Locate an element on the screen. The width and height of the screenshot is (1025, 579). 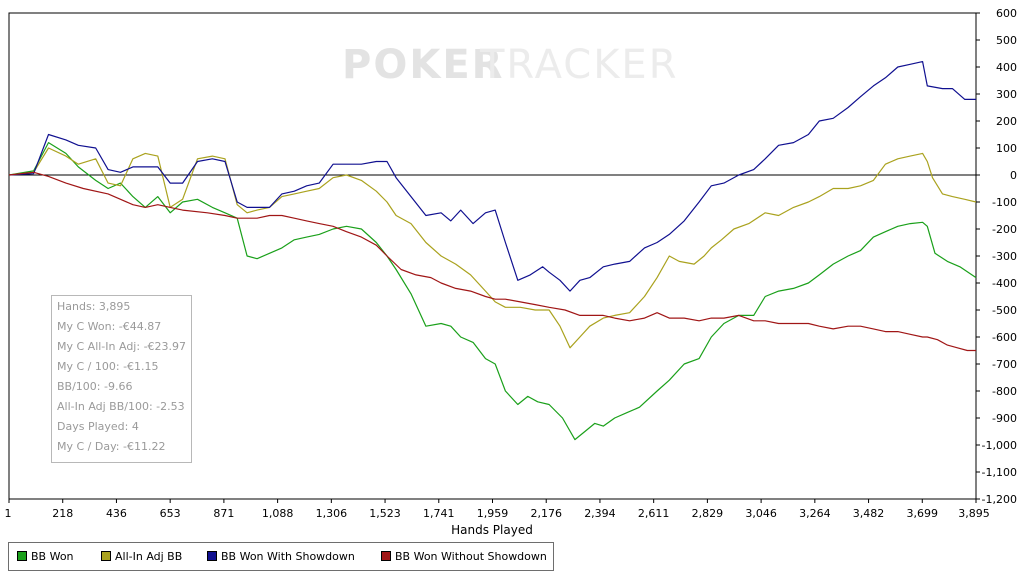
x-tick-label: 1 is located at coordinates (8, 513).